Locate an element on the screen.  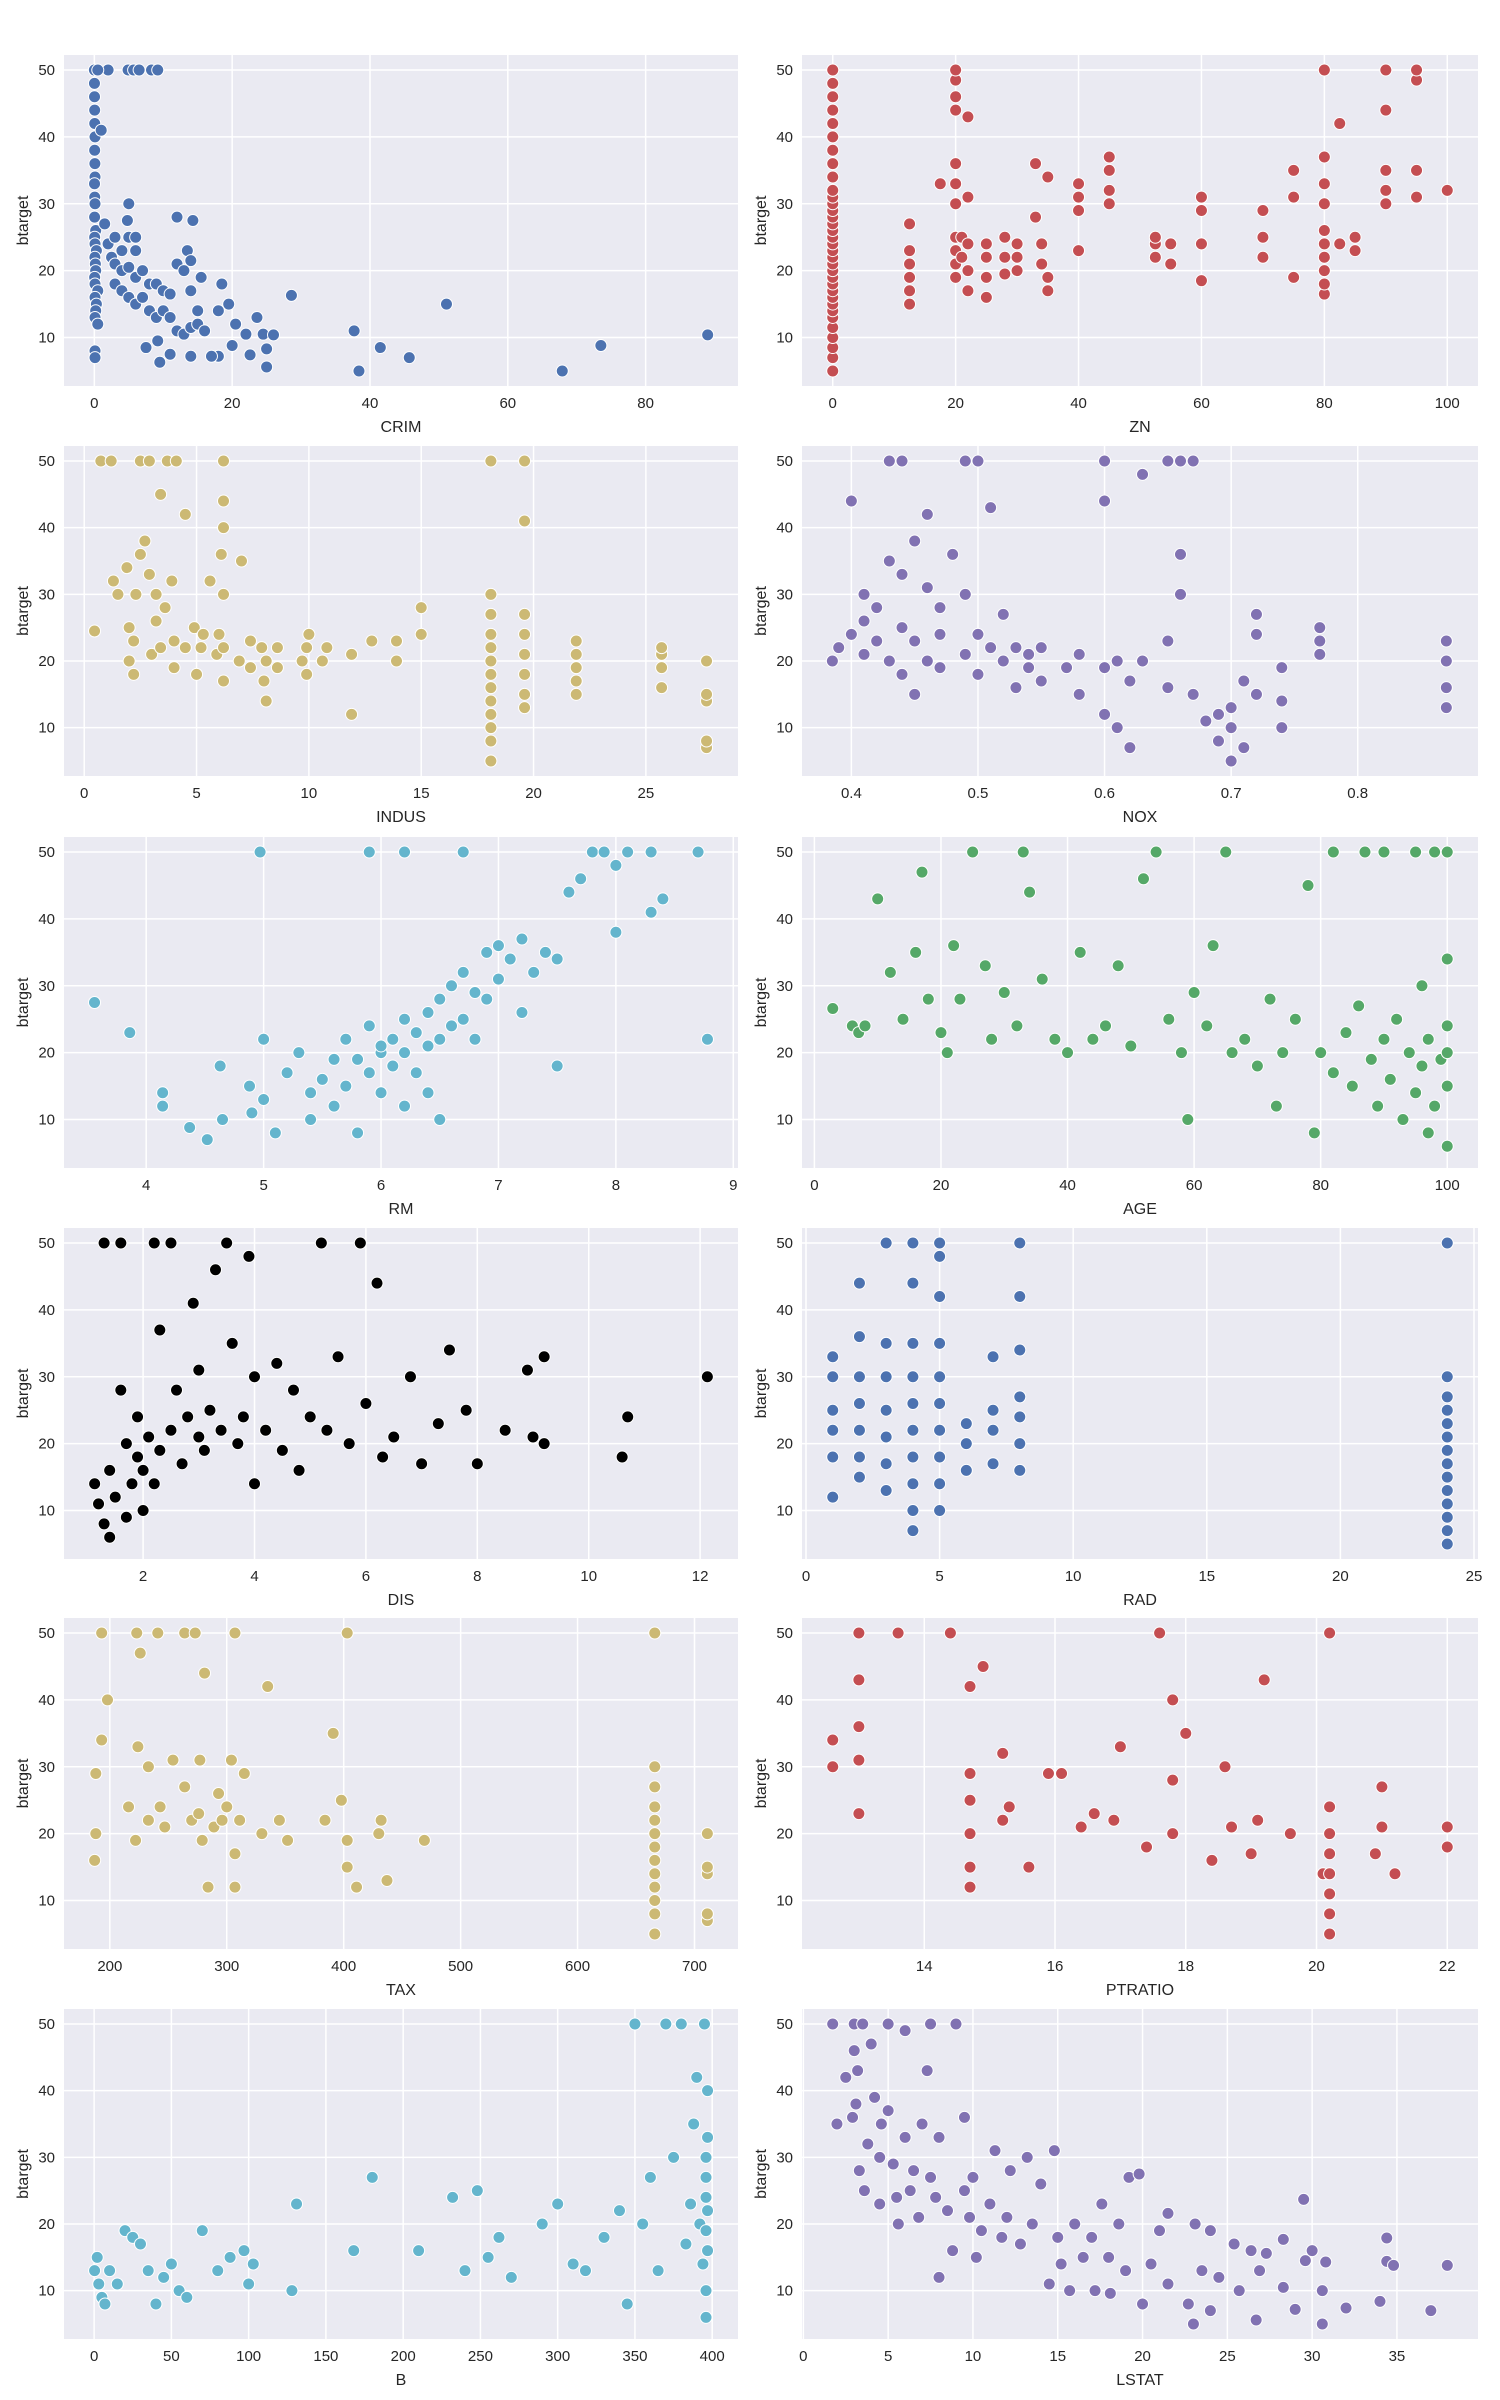
y-tick-label: 40 is located at coordinates (46, 137).